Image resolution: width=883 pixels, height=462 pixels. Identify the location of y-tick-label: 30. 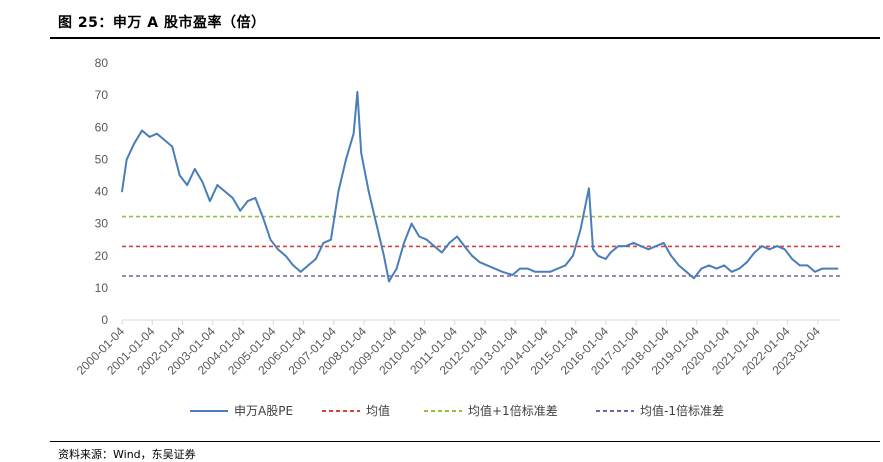
(102, 224).